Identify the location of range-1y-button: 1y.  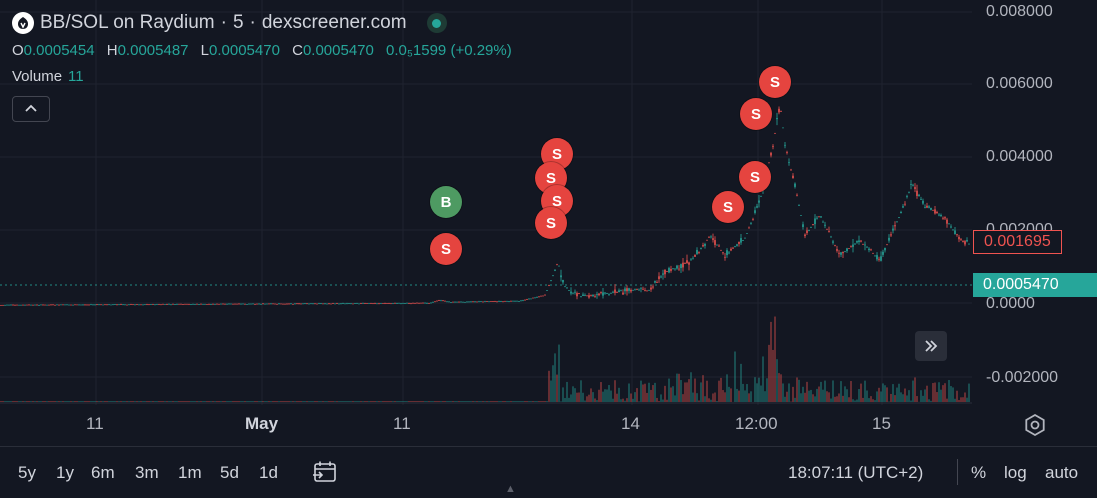
(65, 472).